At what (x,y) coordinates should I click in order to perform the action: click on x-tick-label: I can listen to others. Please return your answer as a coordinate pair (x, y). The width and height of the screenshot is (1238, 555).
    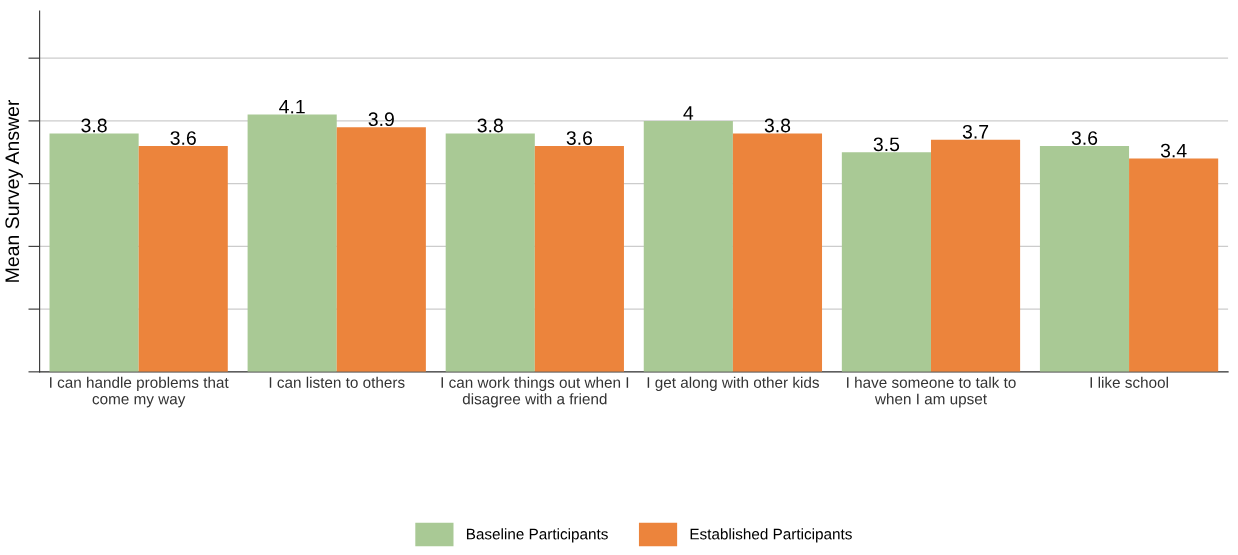
    Looking at the image, I should click on (337, 382).